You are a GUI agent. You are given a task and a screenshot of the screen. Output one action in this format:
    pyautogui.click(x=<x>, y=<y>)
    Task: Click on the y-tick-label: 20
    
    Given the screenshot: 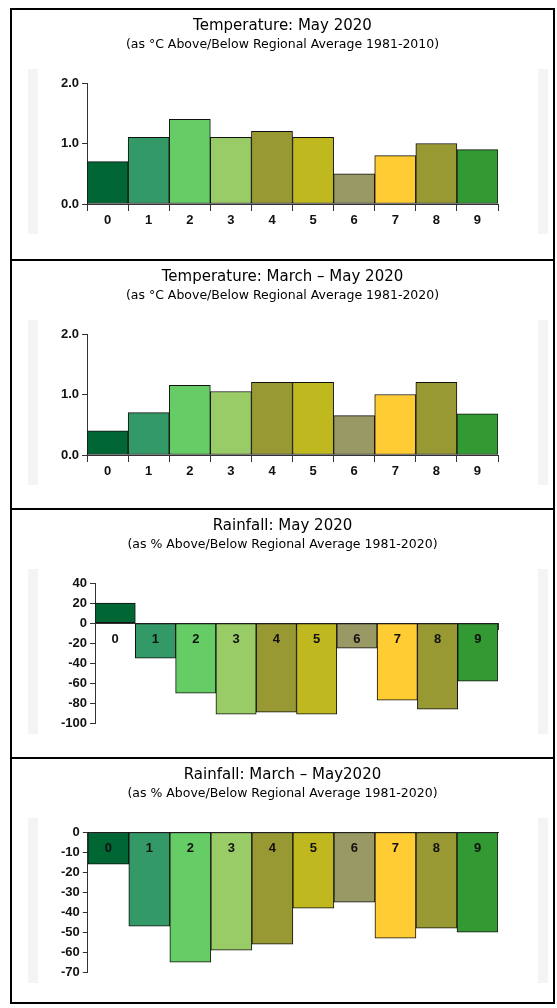 What is the action you would take?
    pyautogui.click(x=80, y=602)
    